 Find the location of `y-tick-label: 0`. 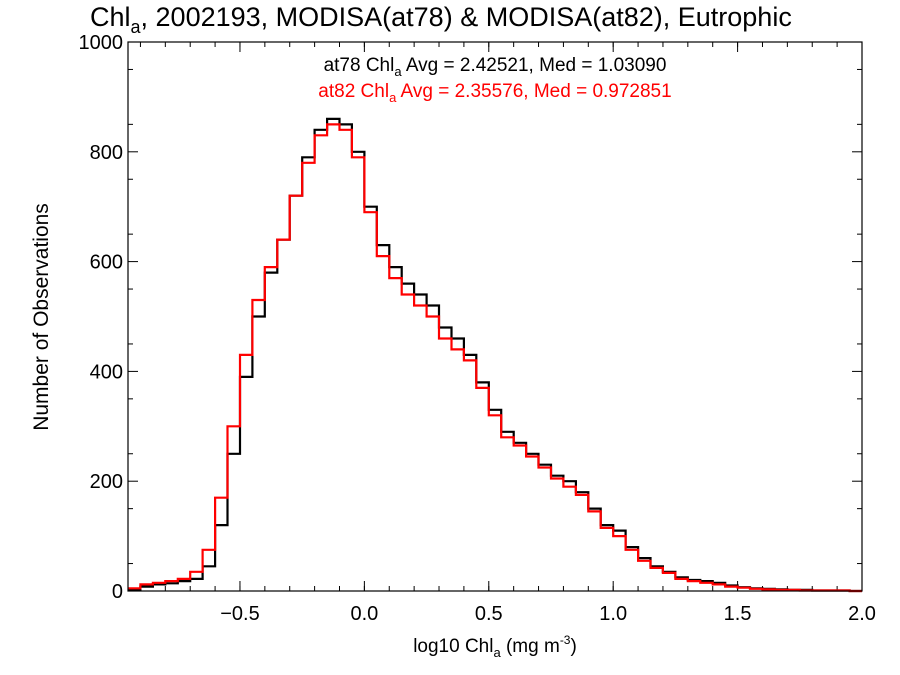

y-tick-label: 0 is located at coordinates (117, 592).